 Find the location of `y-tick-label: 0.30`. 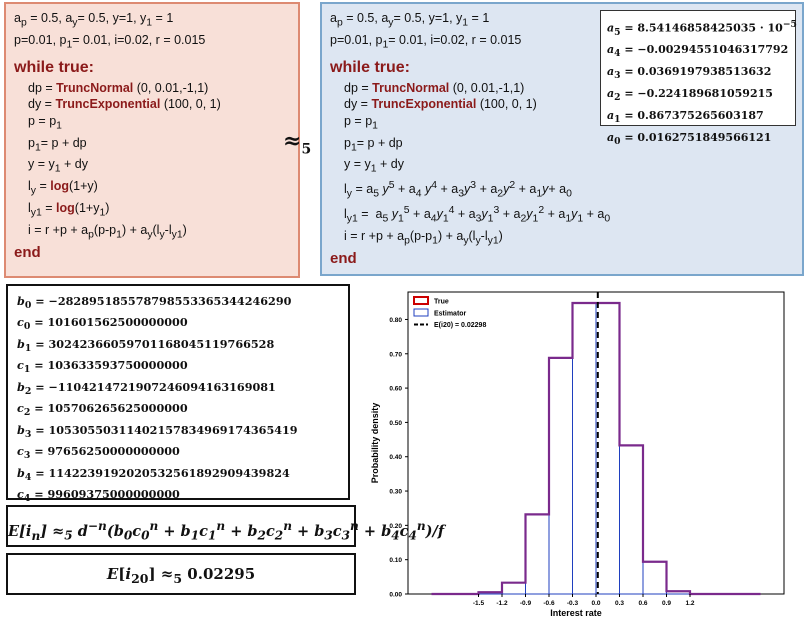

y-tick-label: 0.30 is located at coordinates (395, 492).